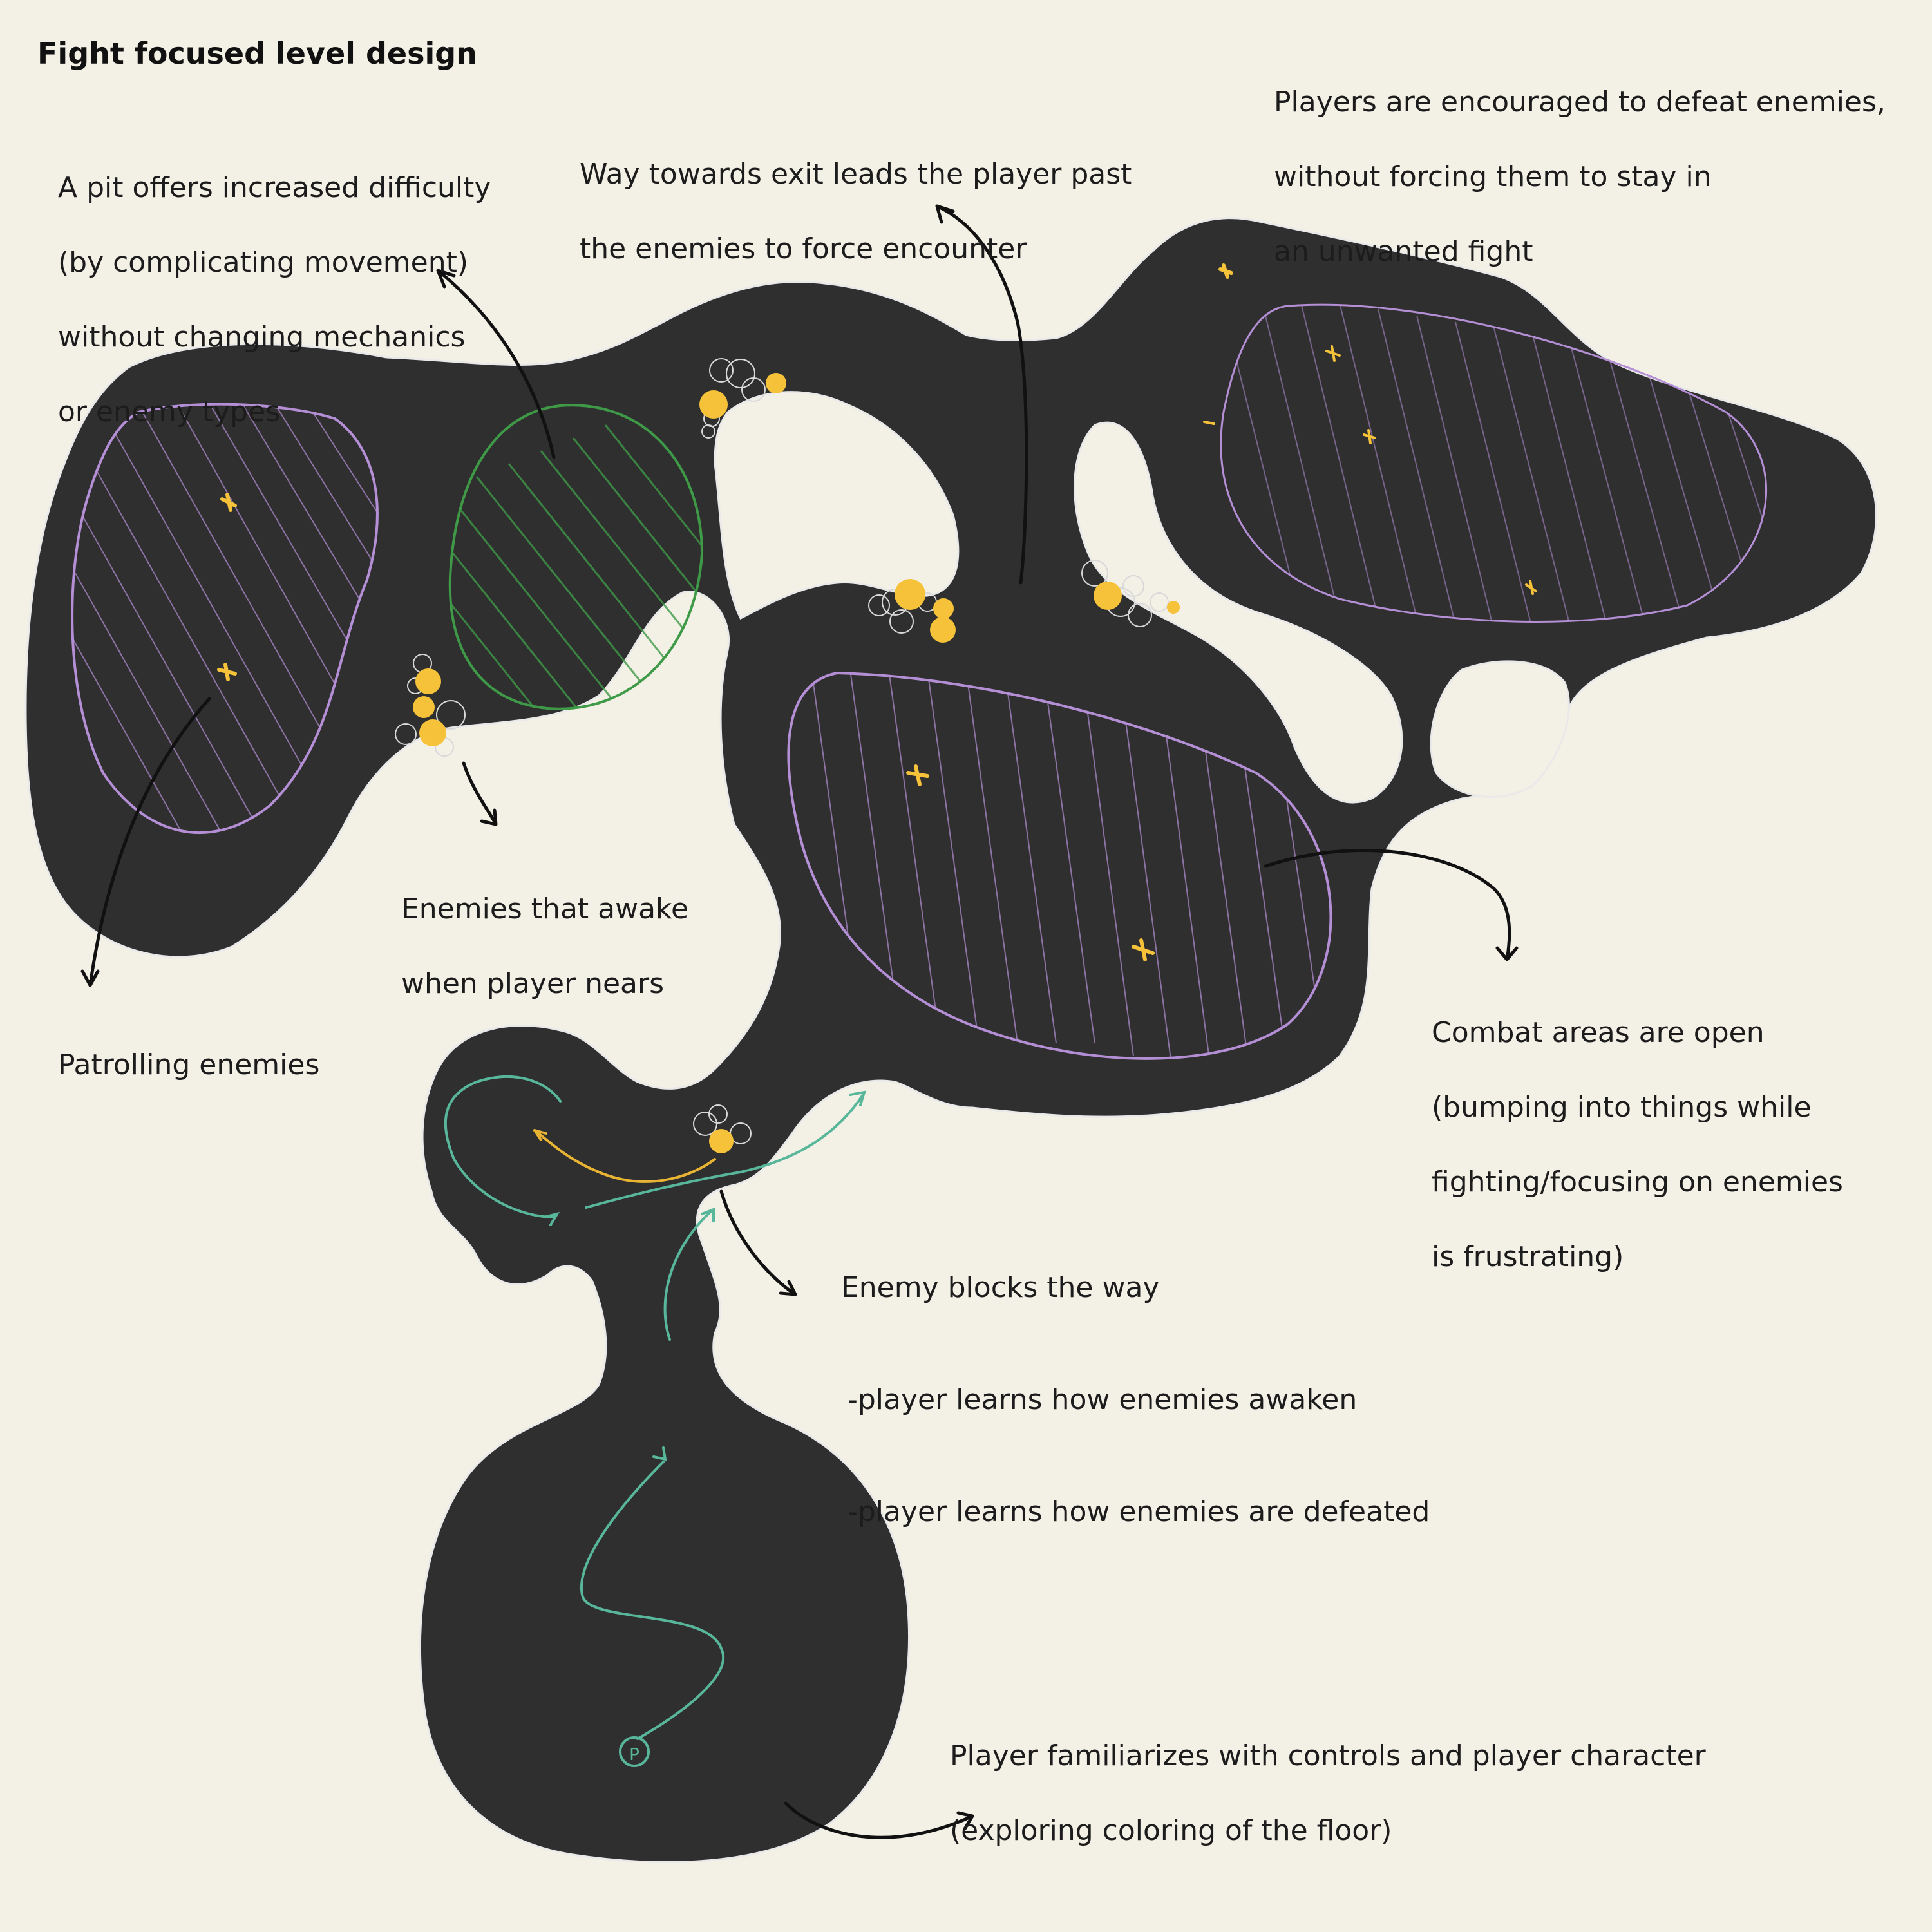 This screenshot has width=1932, height=1932. What do you see at coordinates (1598, 1032) in the screenshot?
I see `note-line: Combat areas are open` at bounding box center [1598, 1032].